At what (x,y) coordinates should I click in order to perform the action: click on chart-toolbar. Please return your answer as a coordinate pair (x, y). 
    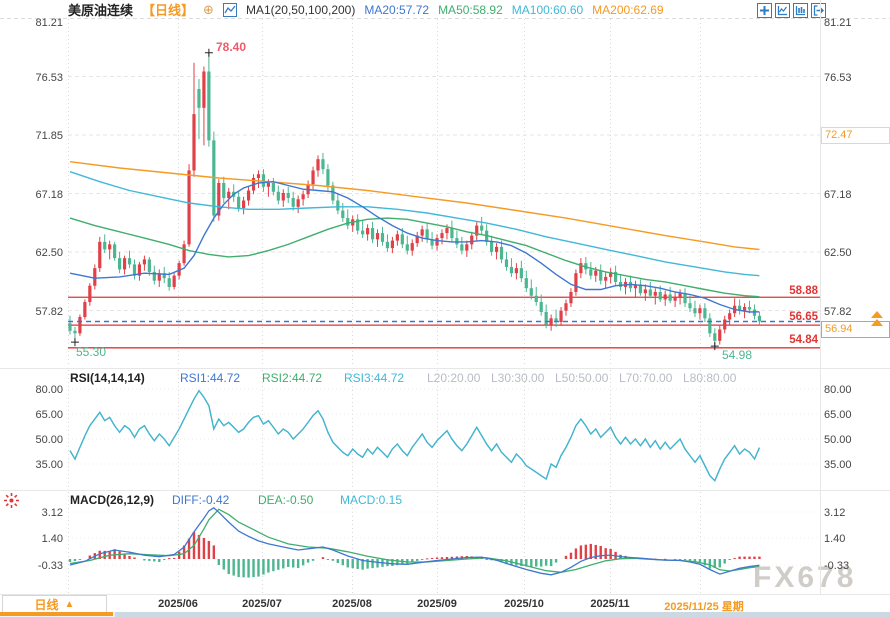
    Looking at the image, I should click on (791, 10).